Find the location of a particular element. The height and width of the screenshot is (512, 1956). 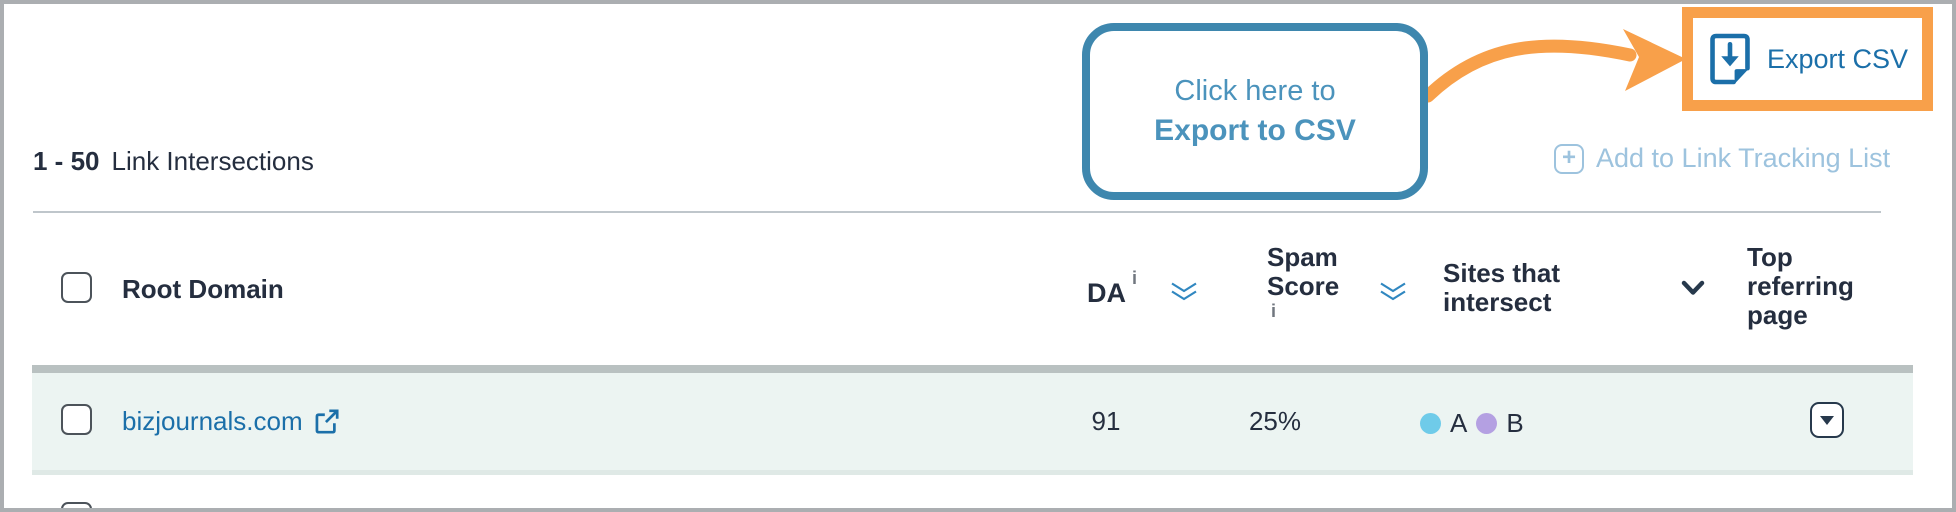

column-header-da: DA is located at coordinates (1106, 293).